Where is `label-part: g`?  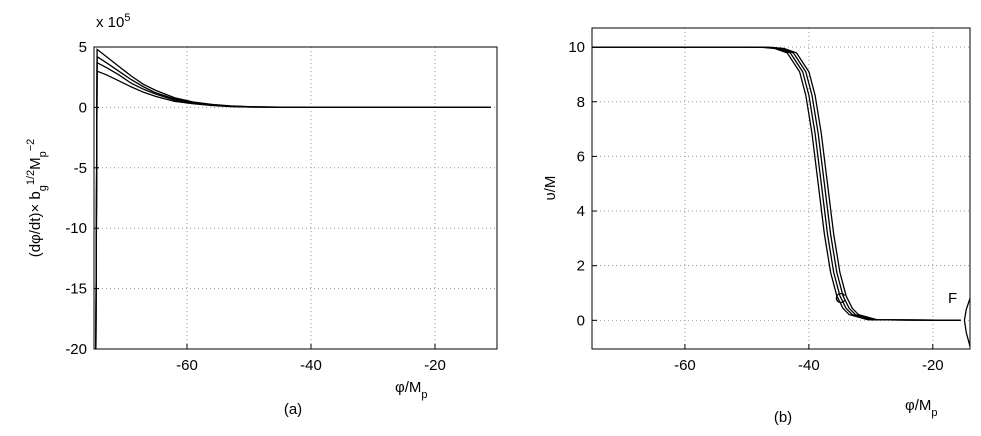
label-part: g is located at coordinates (43, 188).